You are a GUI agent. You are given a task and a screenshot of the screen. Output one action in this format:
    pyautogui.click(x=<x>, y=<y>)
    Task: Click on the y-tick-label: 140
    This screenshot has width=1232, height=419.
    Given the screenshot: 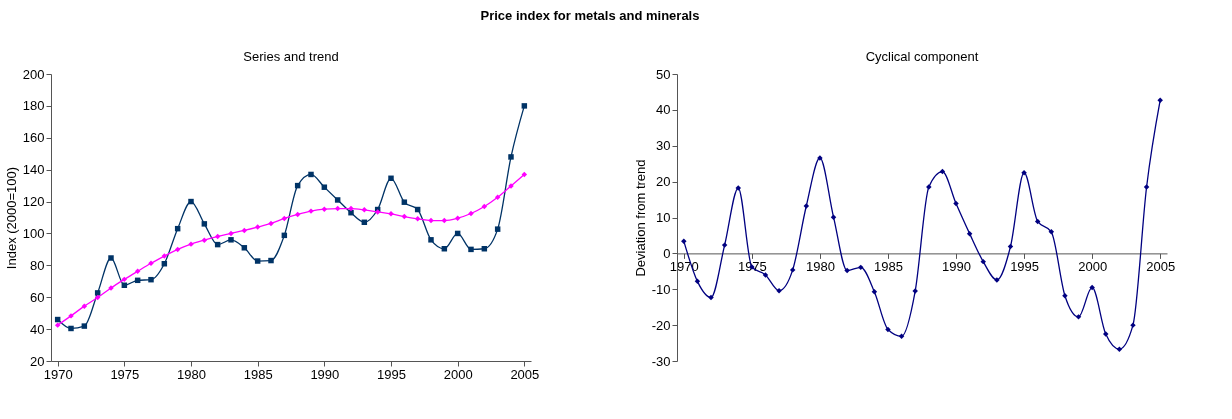 What is the action you would take?
    pyautogui.click(x=33, y=170)
    